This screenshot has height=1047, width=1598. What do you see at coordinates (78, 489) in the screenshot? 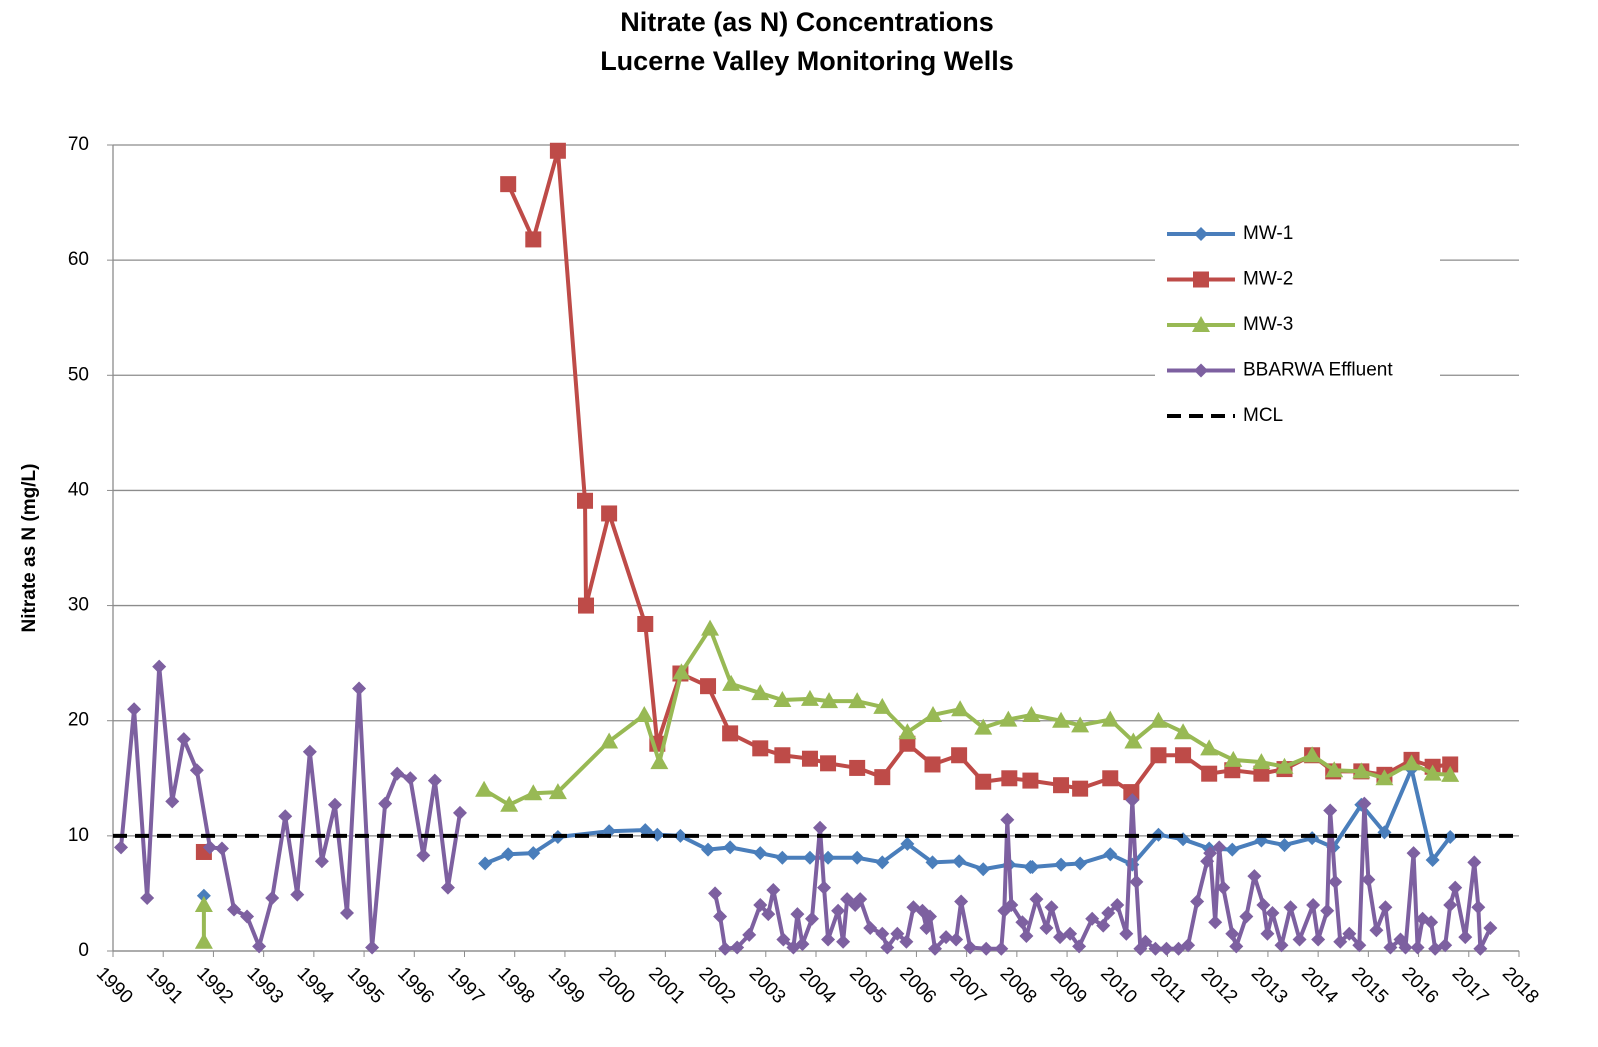
I see `y-tick-label: 40` at bounding box center [78, 489].